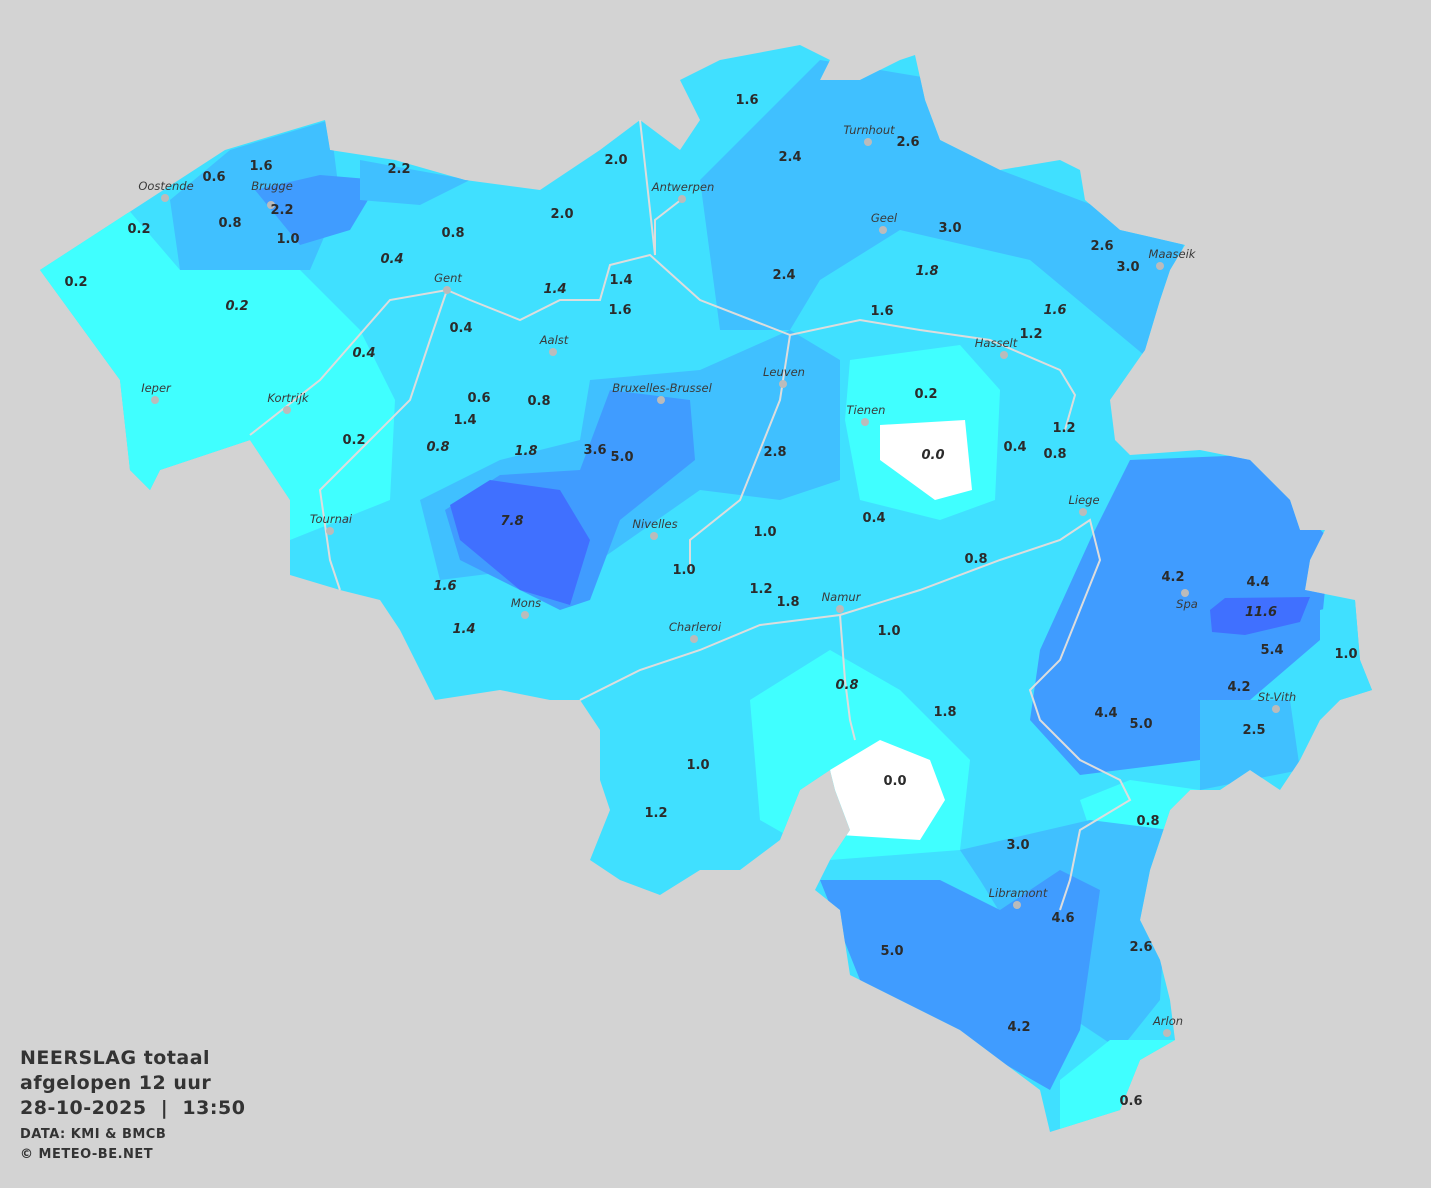 Image resolution: width=1431 pixels, height=1188 pixels. What do you see at coordinates (554, 340) in the screenshot?
I see `city-label: Aalst` at bounding box center [554, 340].